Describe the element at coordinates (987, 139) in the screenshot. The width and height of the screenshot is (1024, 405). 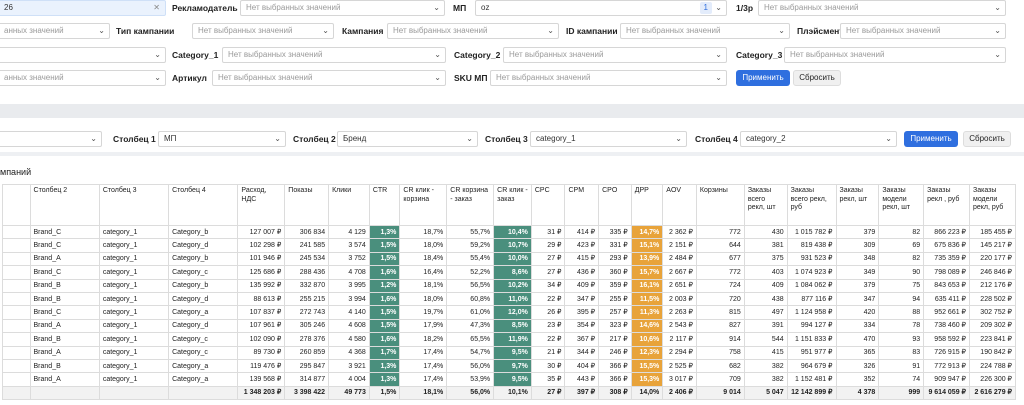
I see `reset-columns-button: Сбросить` at that location.